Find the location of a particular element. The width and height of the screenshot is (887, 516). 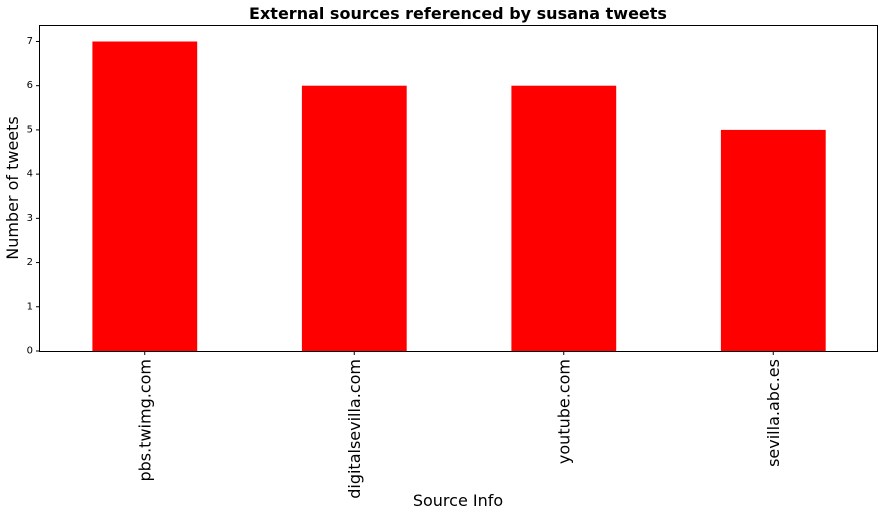

y-tick-label: 7 is located at coordinates (30, 41).